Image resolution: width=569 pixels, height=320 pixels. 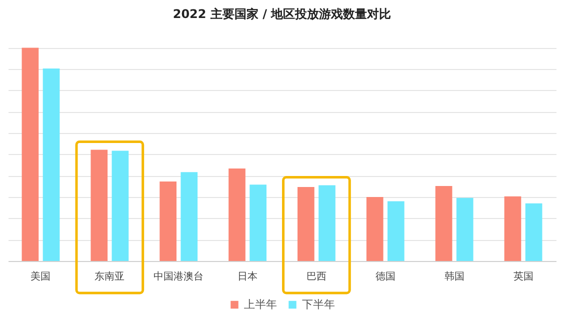 I want to click on chart-title: 2022 主要国家 / 地区投放游戏数量对比, so click(x=282, y=14).